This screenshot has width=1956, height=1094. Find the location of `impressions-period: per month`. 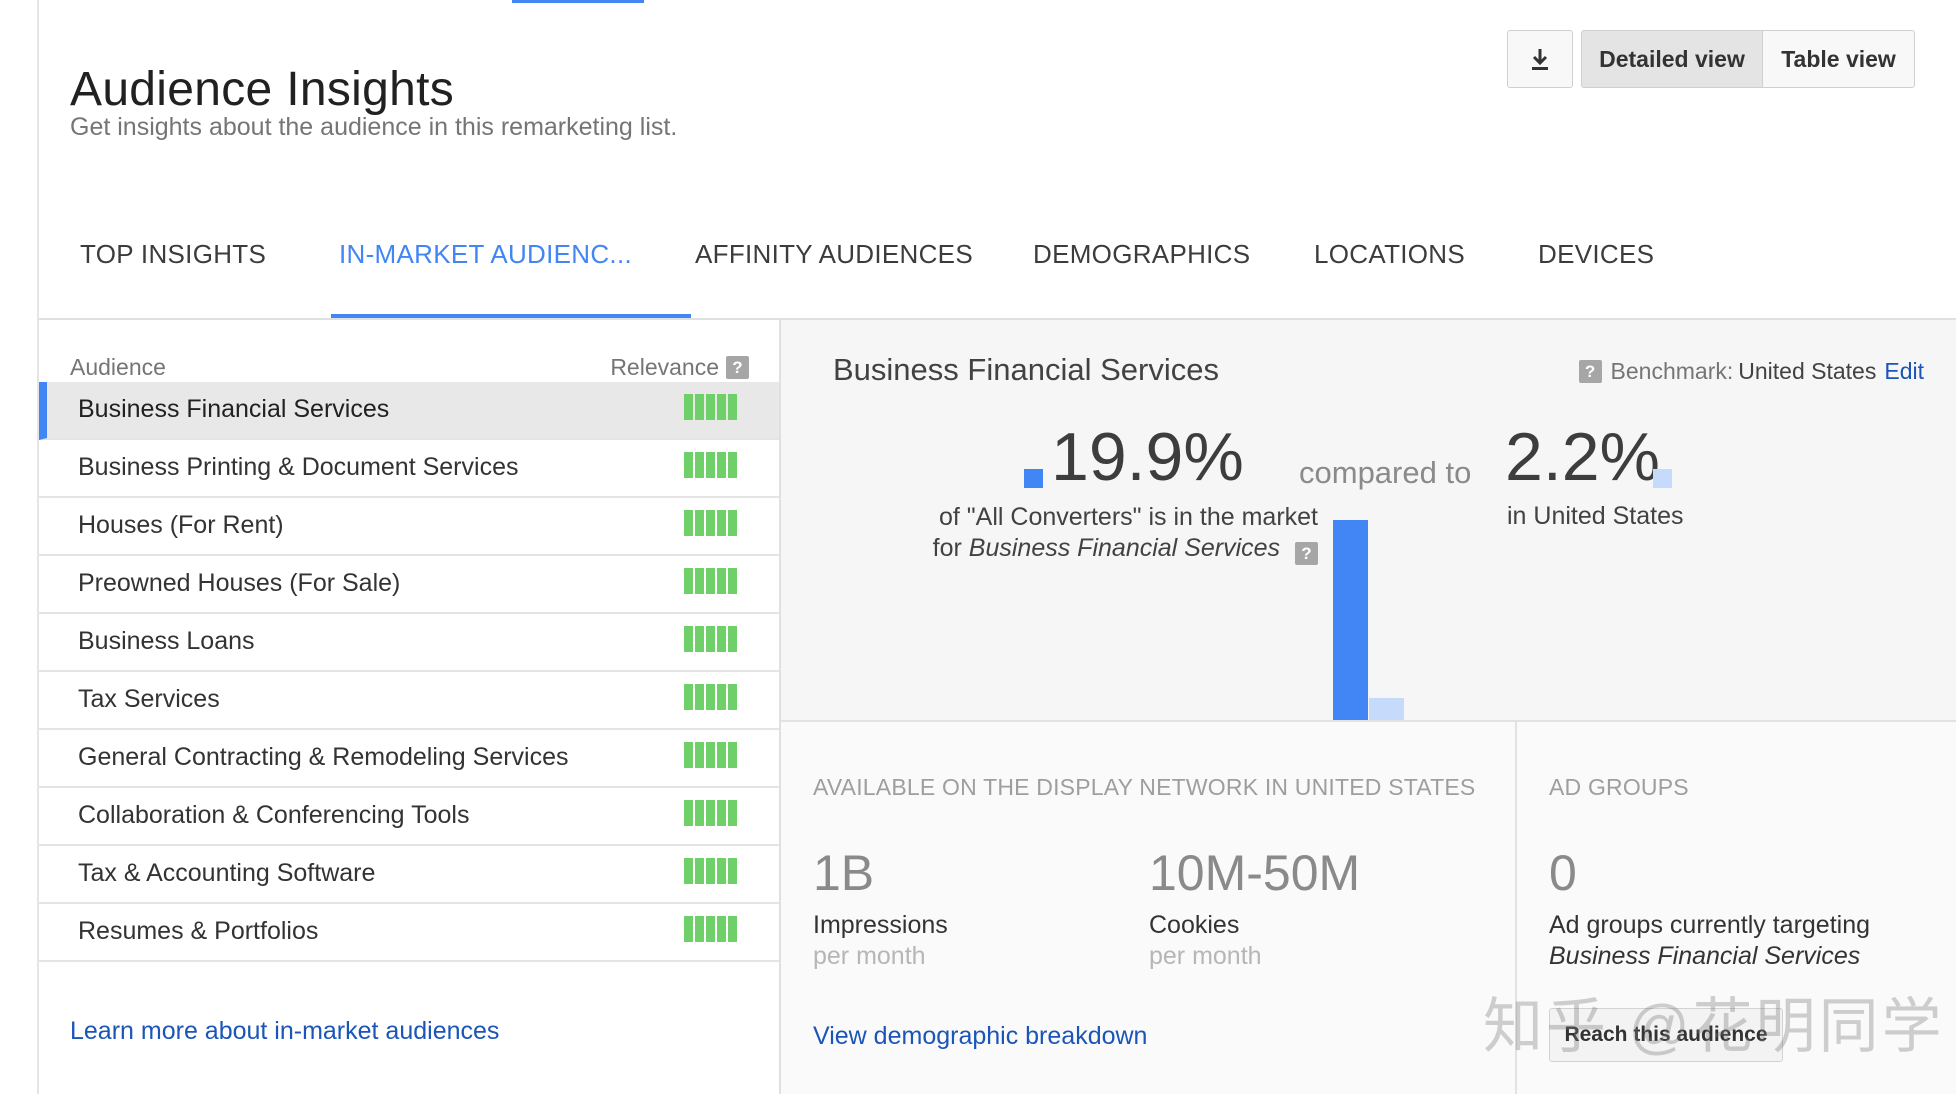

impressions-period: per month is located at coordinates (869, 956).